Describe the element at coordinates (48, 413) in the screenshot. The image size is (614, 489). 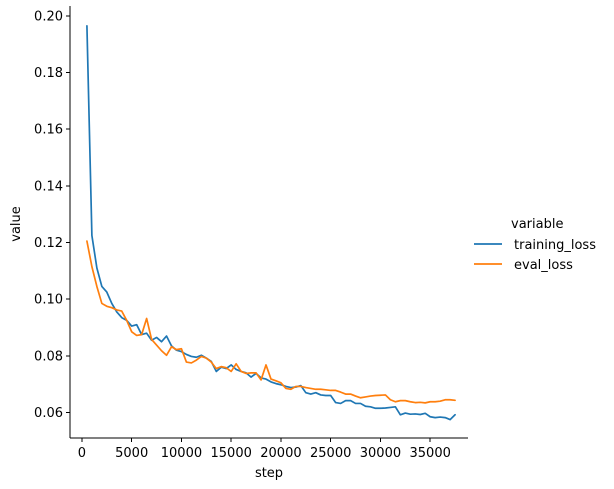
I see `y-tick-label: 0.06` at that location.